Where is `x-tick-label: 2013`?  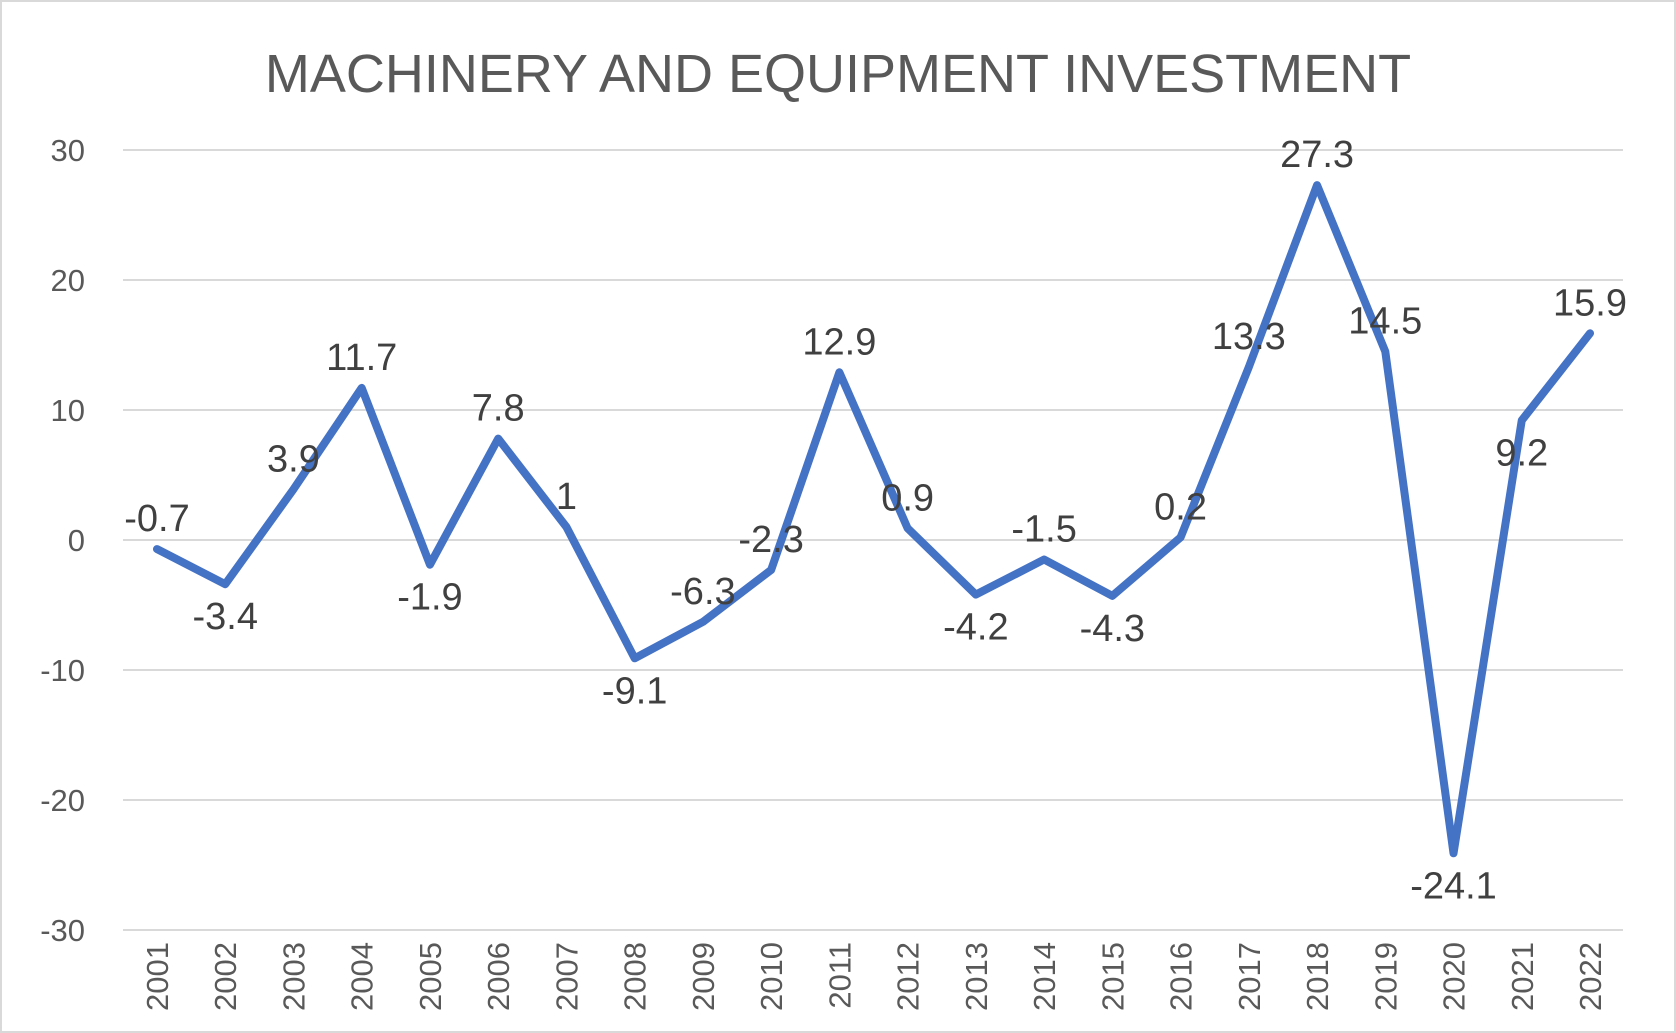
x-tick-label: 2013 is located at coordinates (976, 976).